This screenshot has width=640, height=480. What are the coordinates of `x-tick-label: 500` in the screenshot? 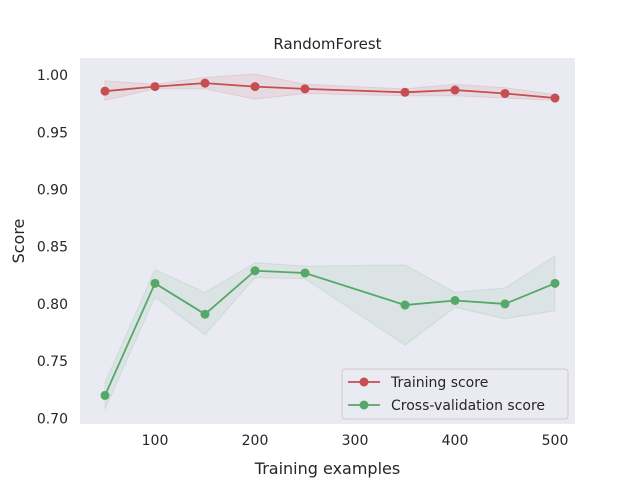 It's located at (555, 441).